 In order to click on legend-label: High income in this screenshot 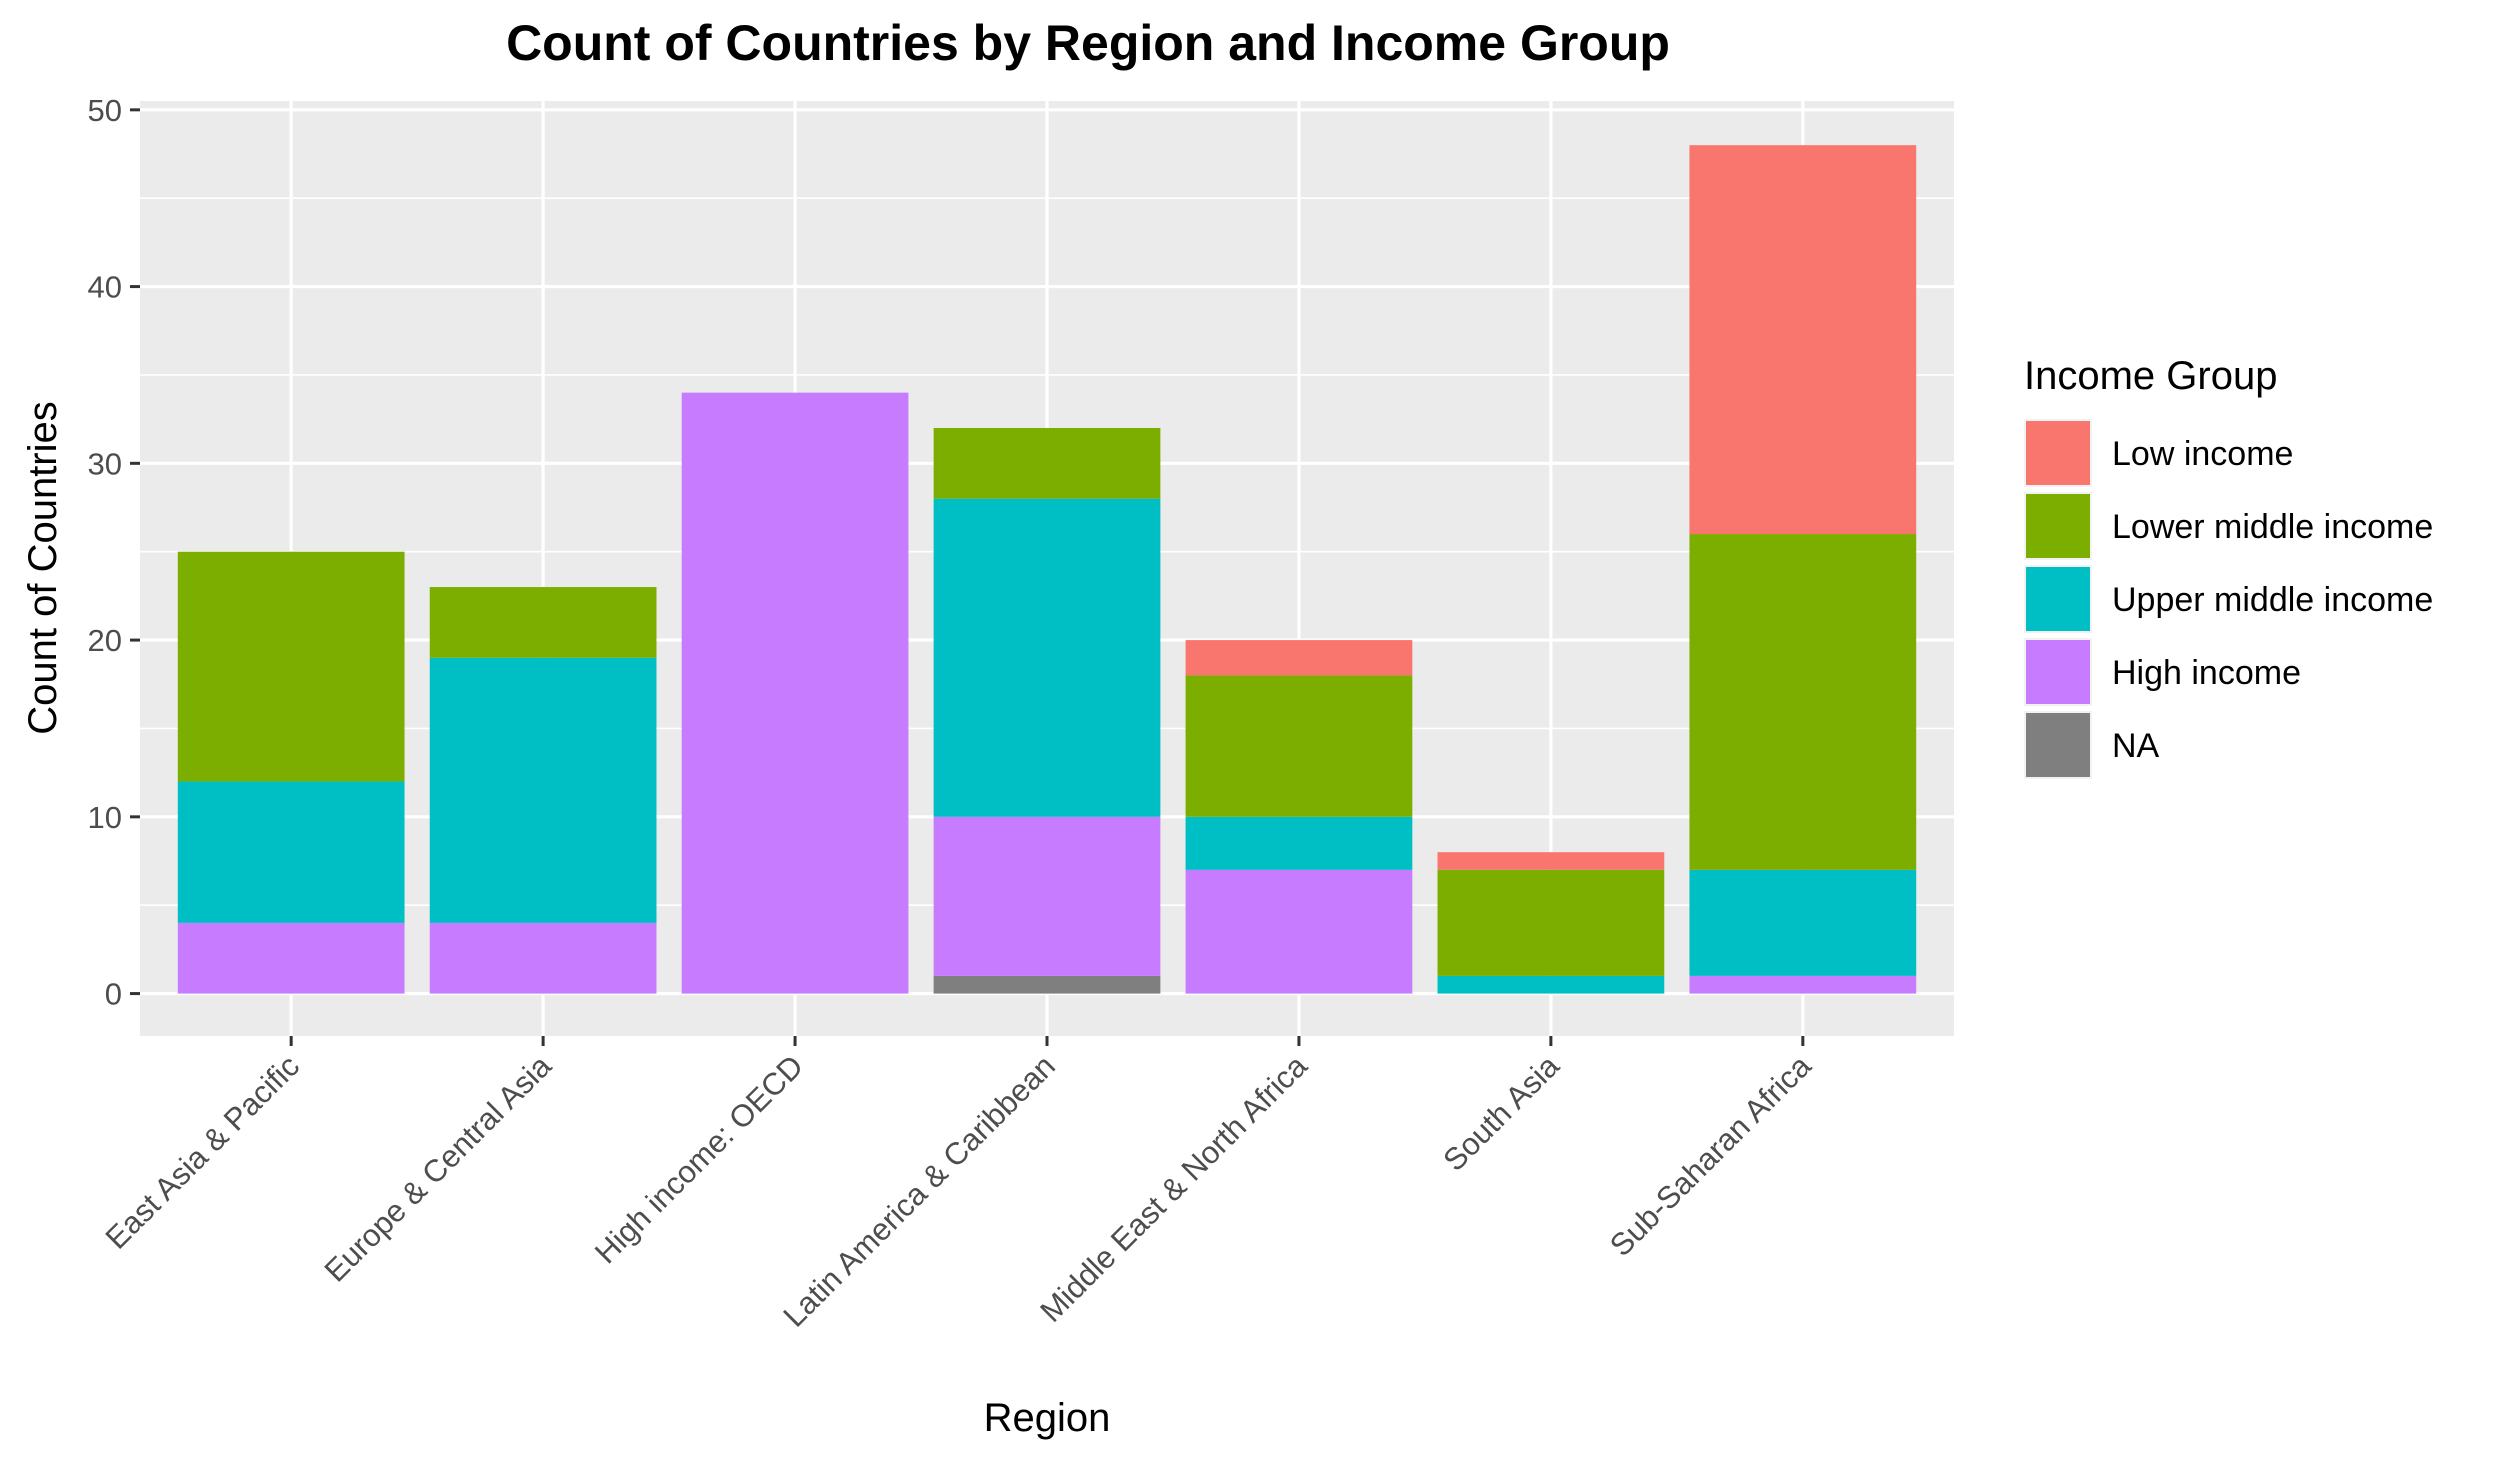, I will do `click(2206, 673)`.